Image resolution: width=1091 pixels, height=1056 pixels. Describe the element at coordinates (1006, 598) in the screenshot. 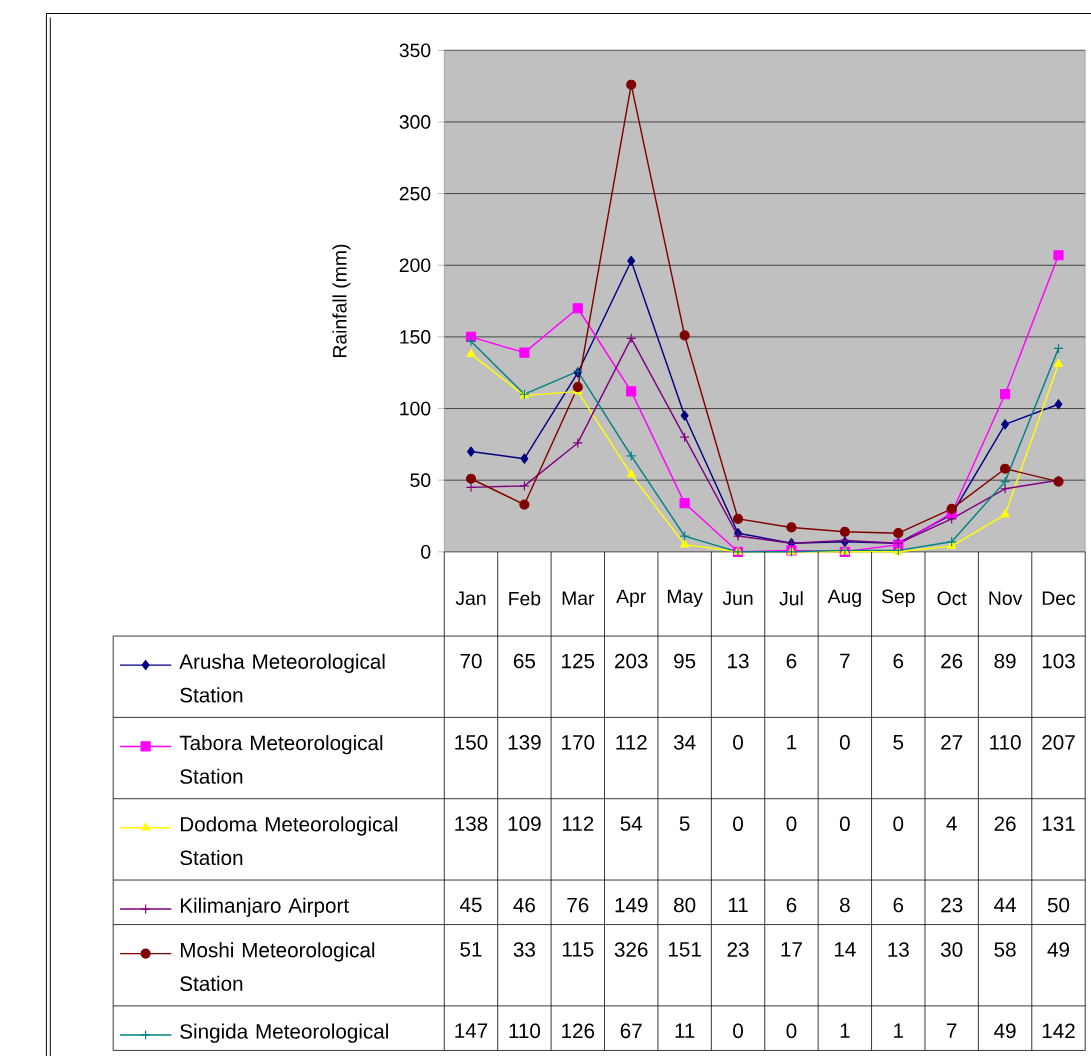

I see `x-tick-label: Nov` at that location.